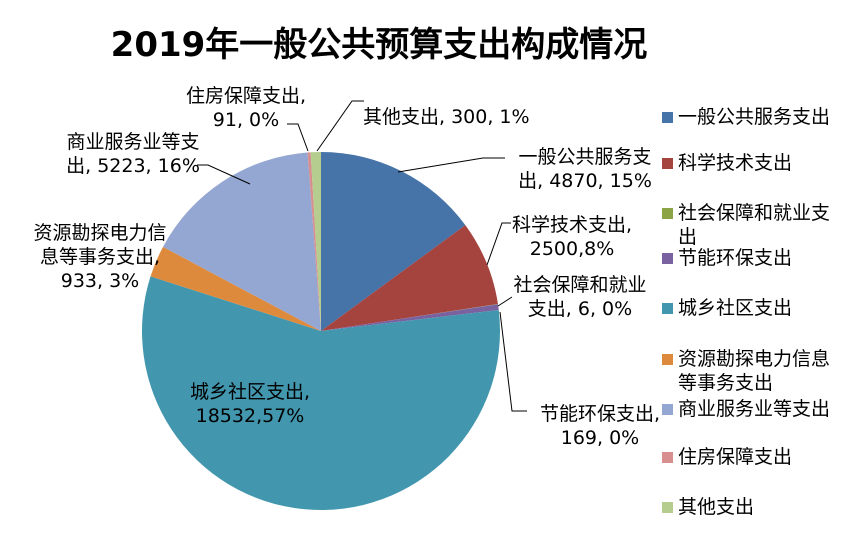 The height and width of the screenshot is (560, 865). I want to click on data-label-line: 科学技术支出,, so click(572, 225).